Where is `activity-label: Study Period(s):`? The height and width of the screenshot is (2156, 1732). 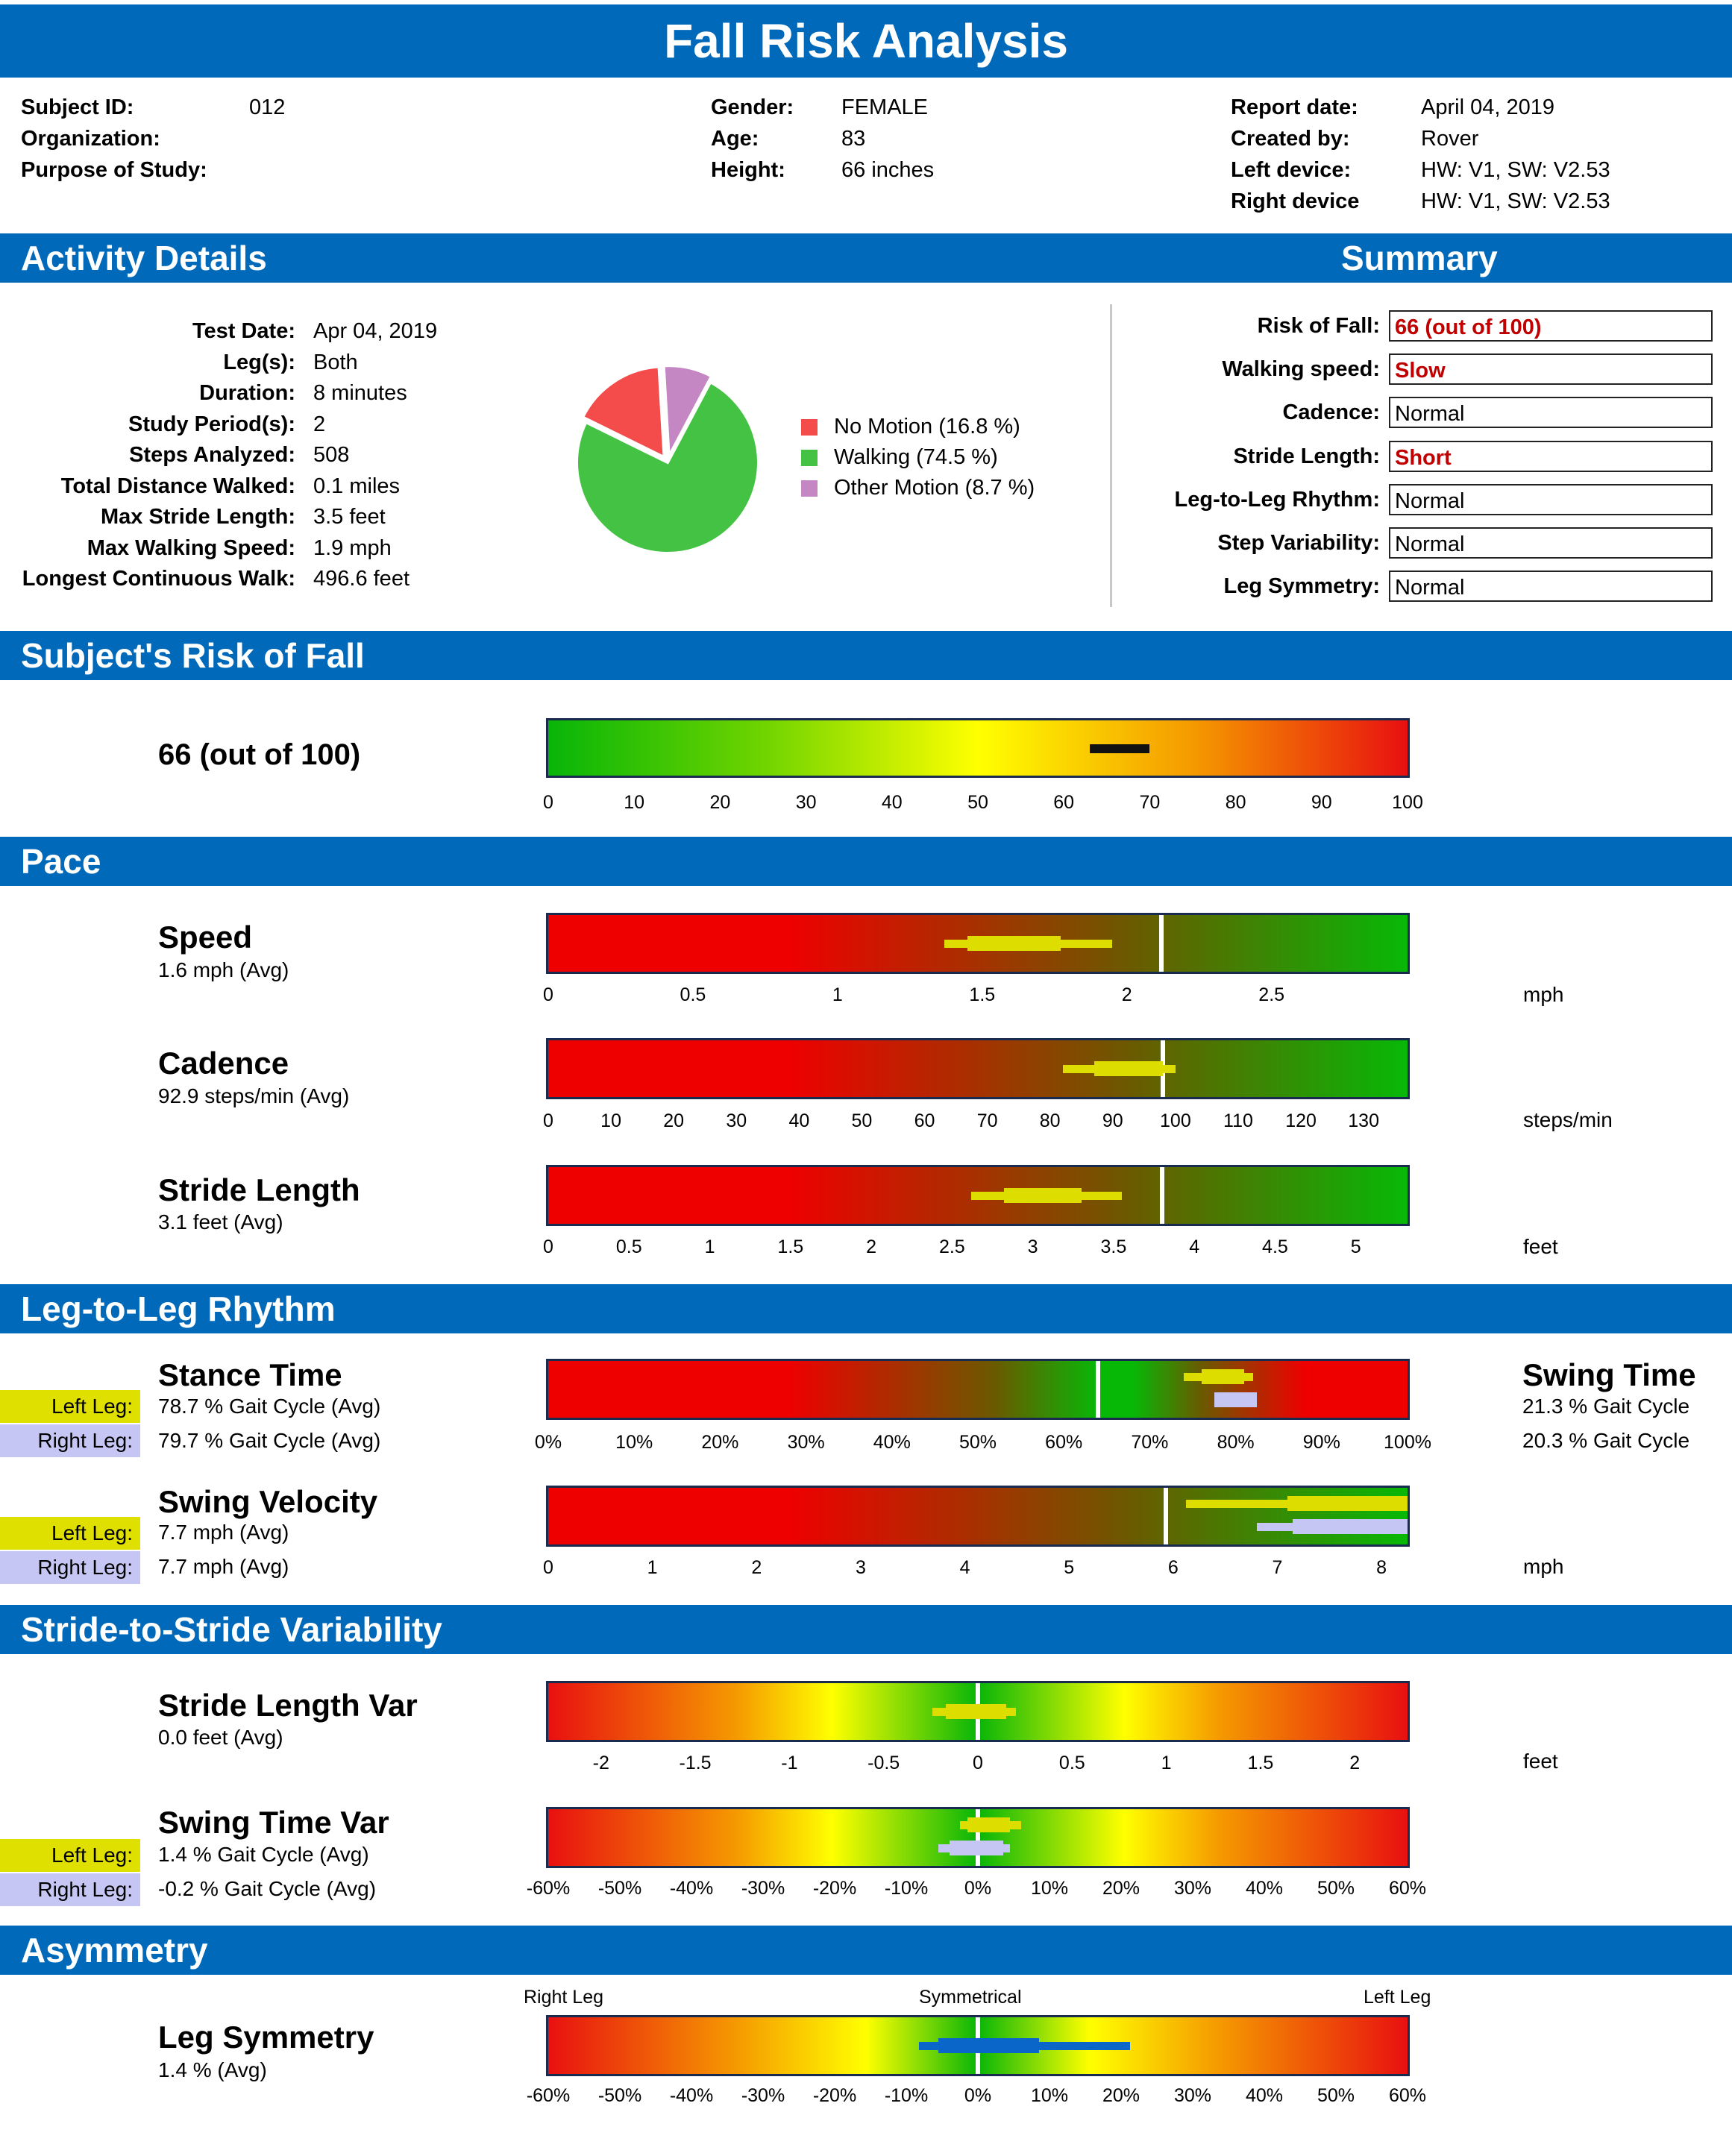 activity-label: Study Period(s): is located at coordinates (211, 424).